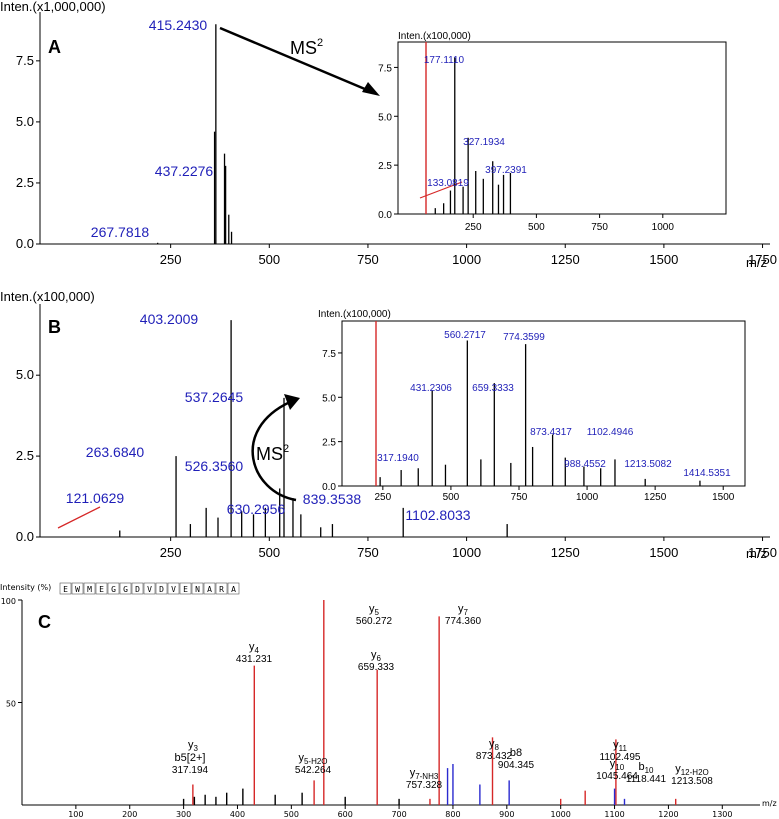 The image size is (779, 819). I want to click on peak-label: 437.2276, so click(184, 171).